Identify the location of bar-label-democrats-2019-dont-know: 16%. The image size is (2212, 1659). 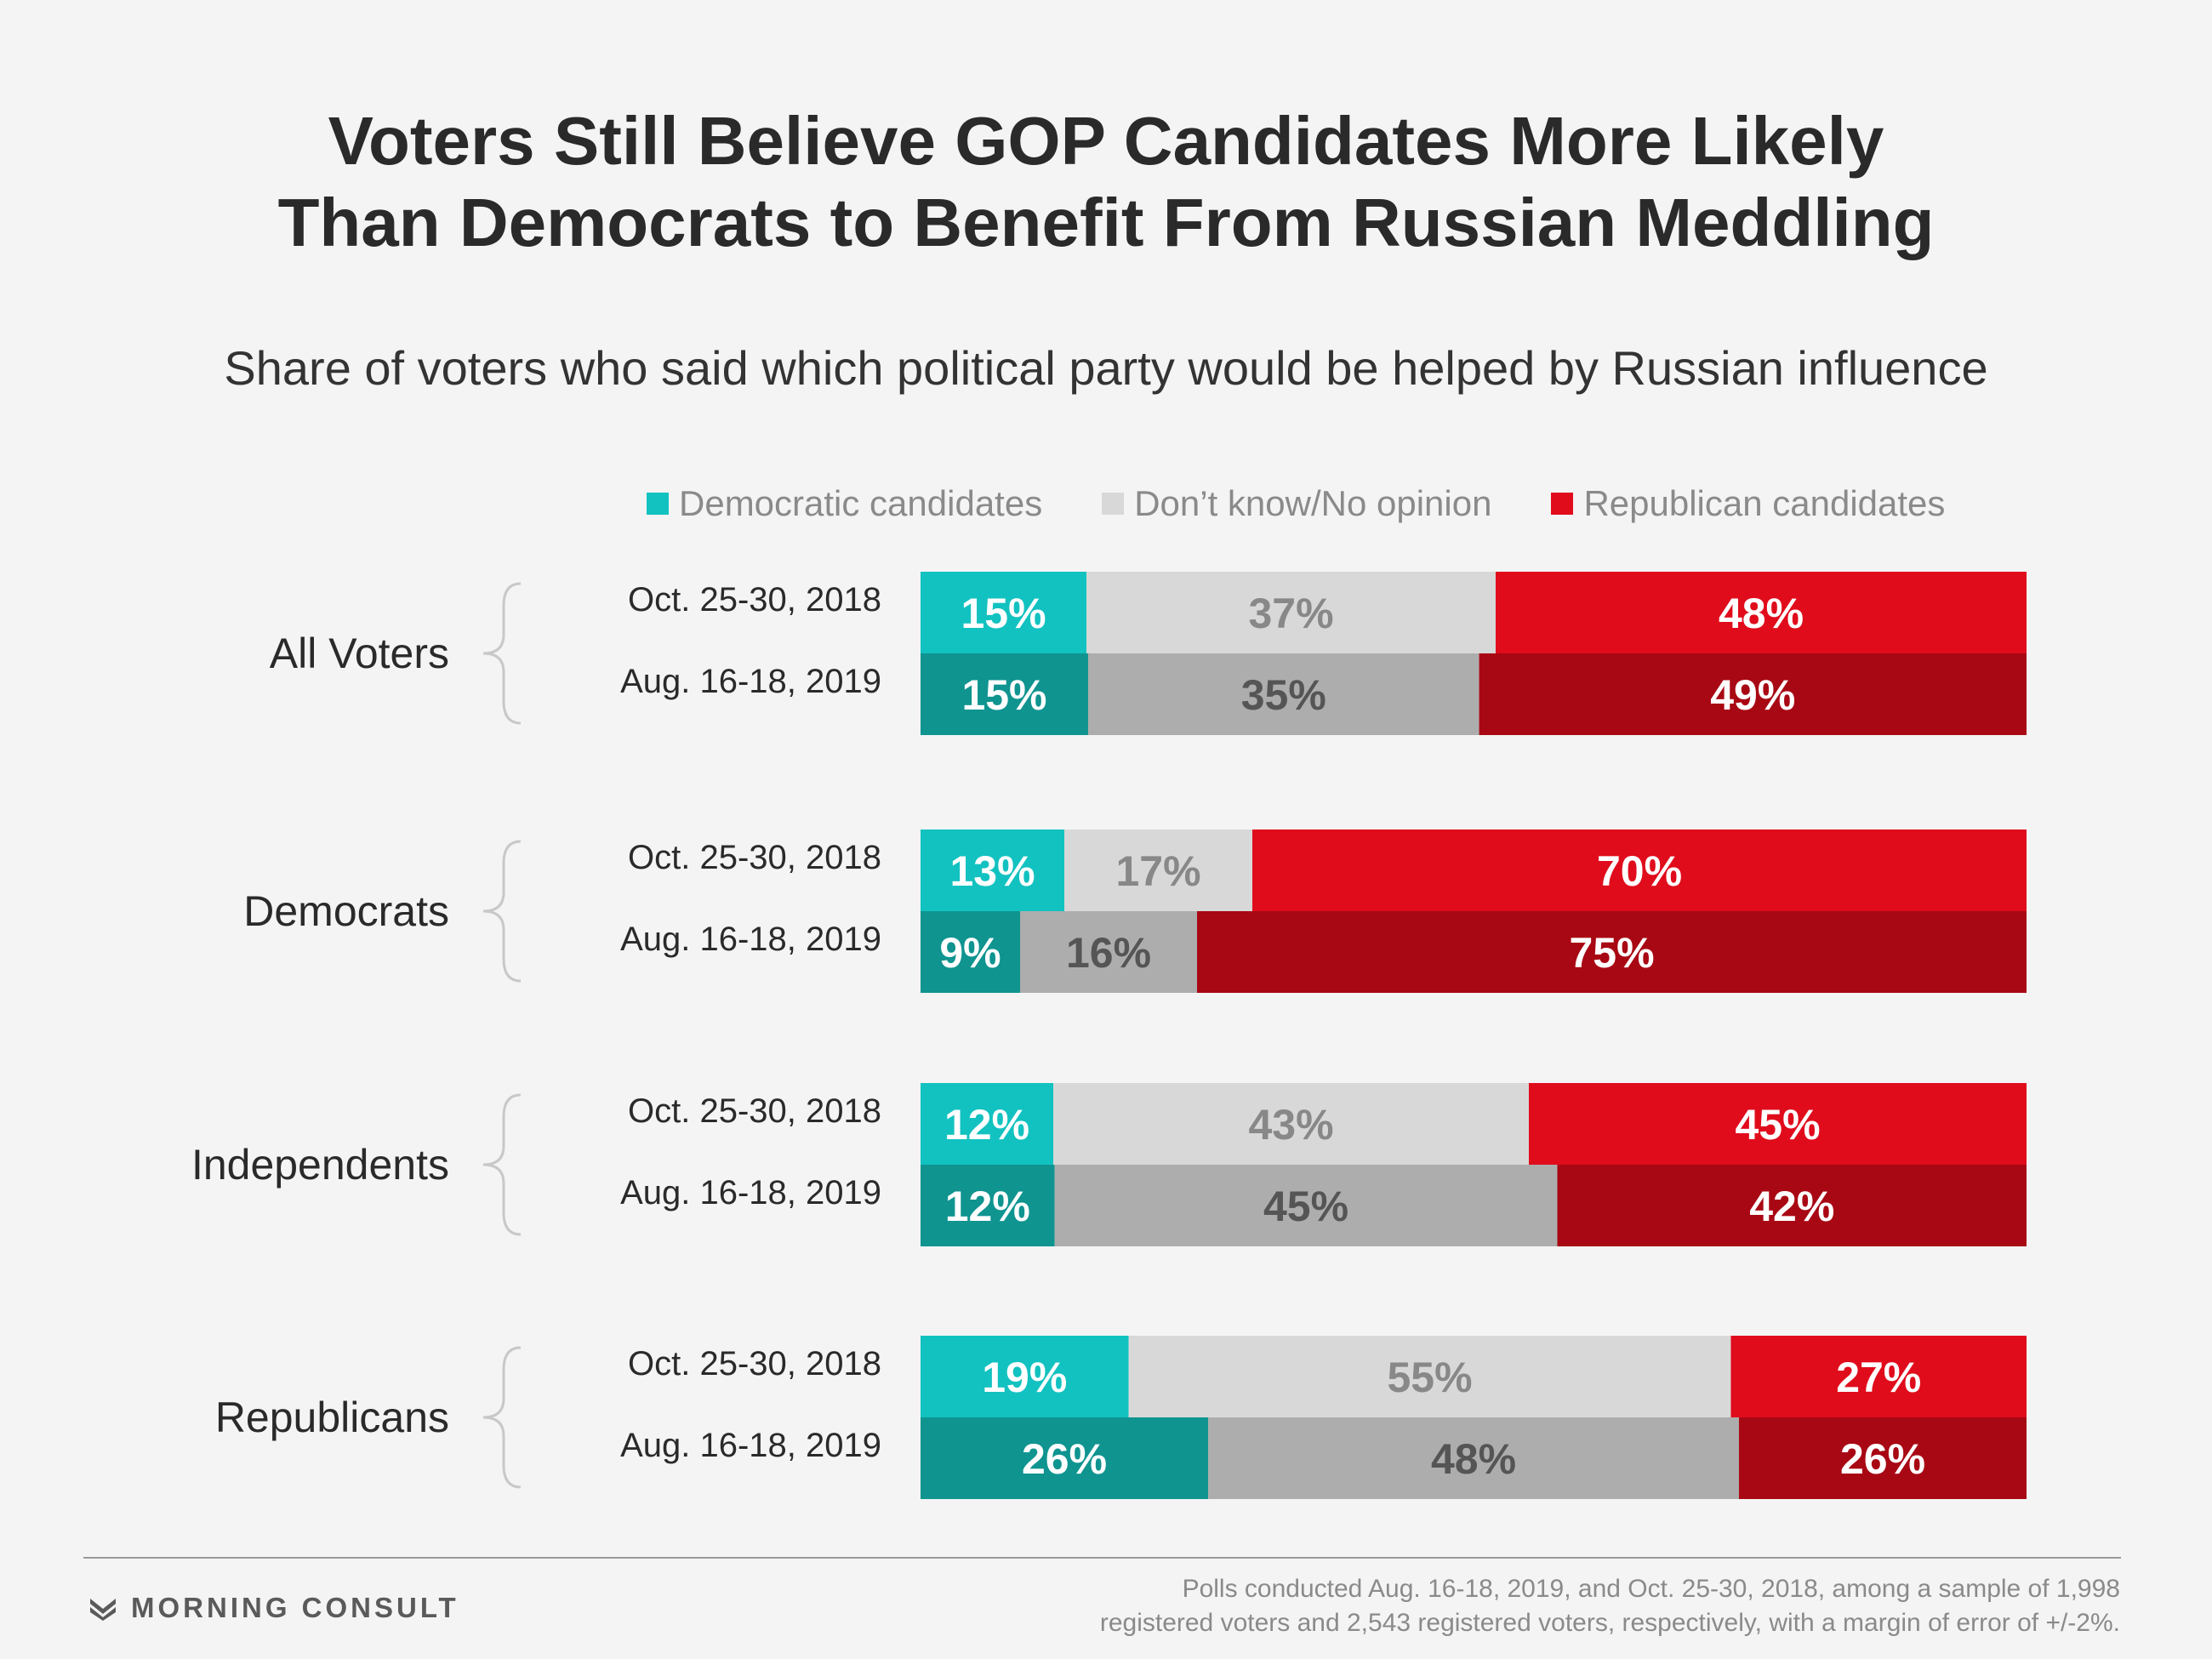
(1108, 953).